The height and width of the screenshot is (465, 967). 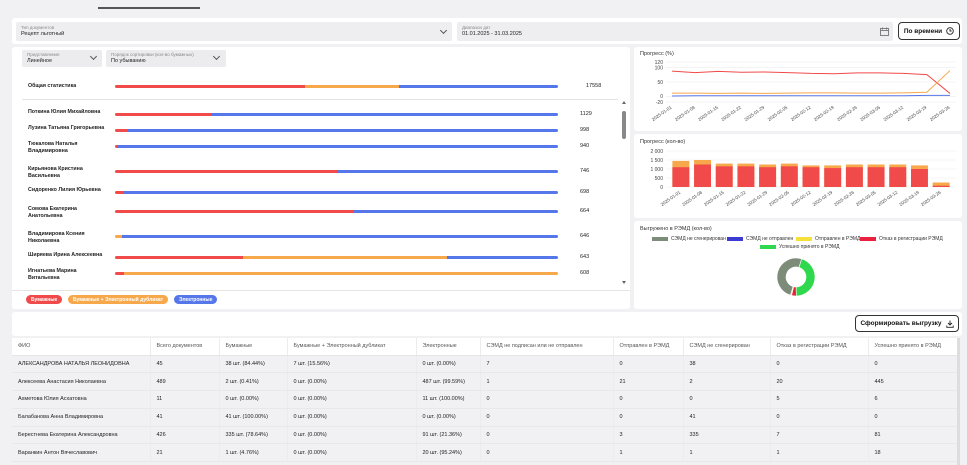 What do you see at coordinates (252, 417) in the screenshot?
I see `table-cell: 41 шт. (100.00%)` at bounding box center [252, 417].